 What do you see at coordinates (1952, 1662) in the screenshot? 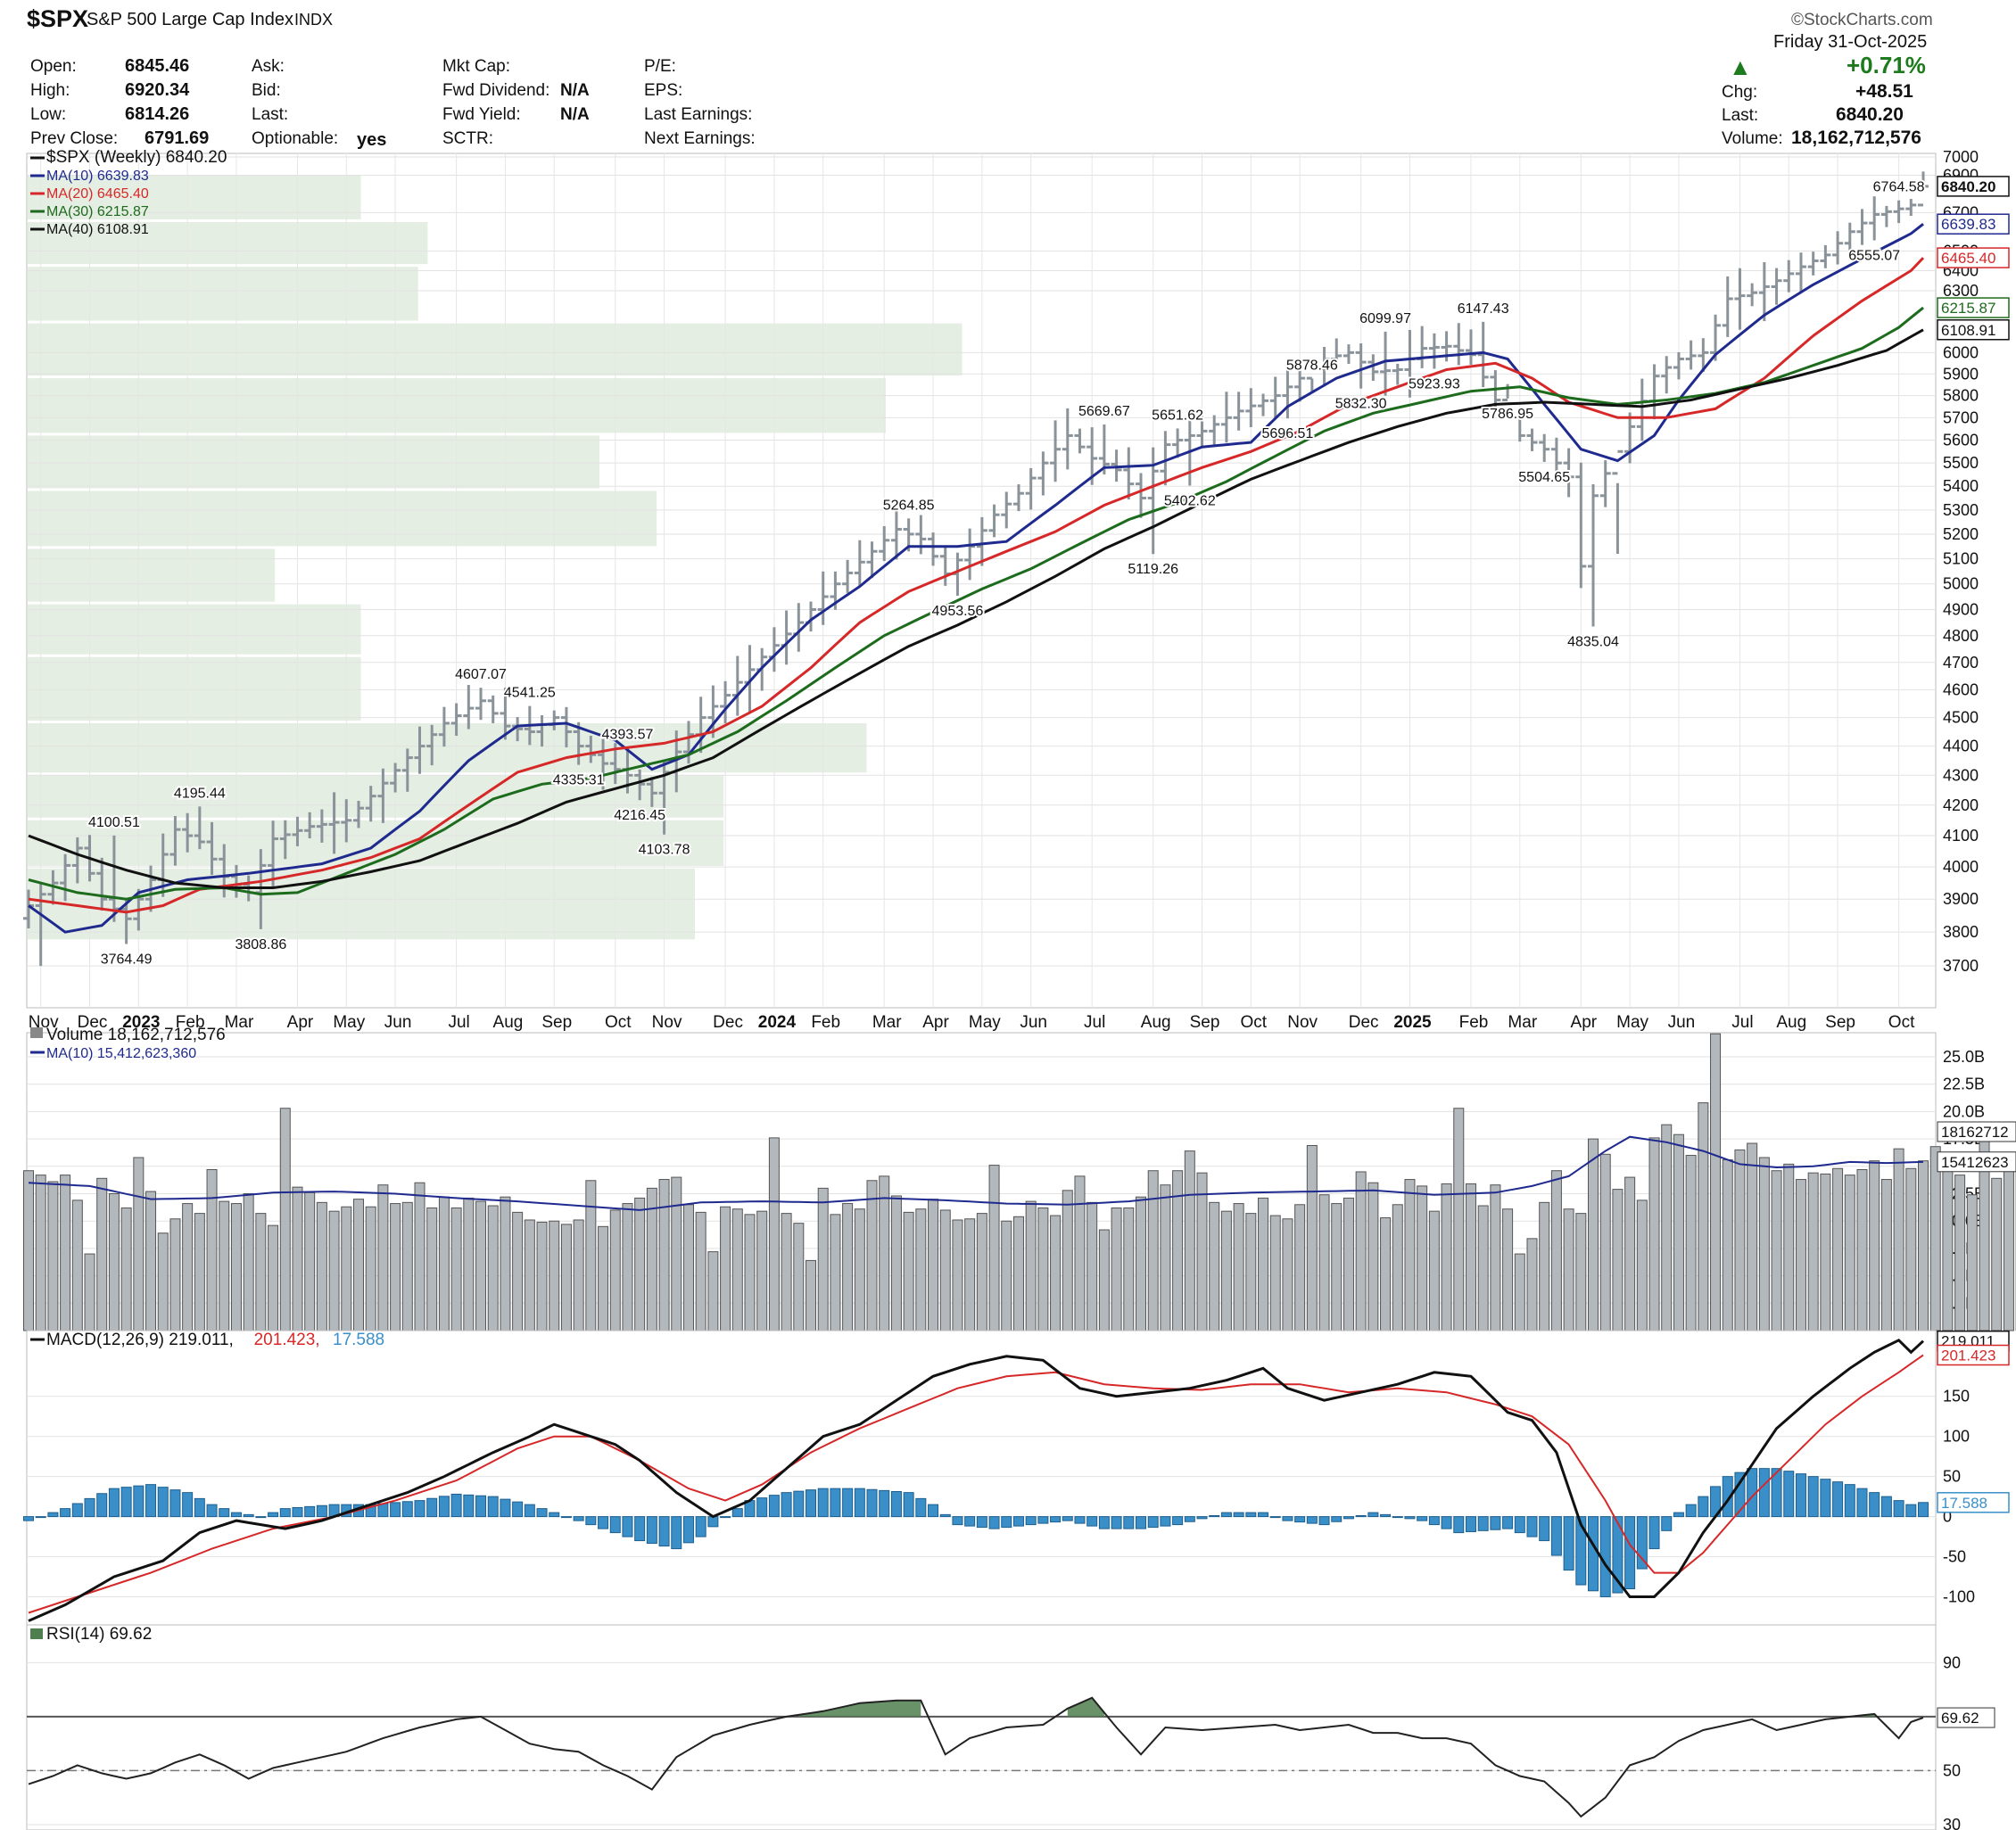
I see `rsi-tick-label: 90` at bounding box center [1952, 1662].